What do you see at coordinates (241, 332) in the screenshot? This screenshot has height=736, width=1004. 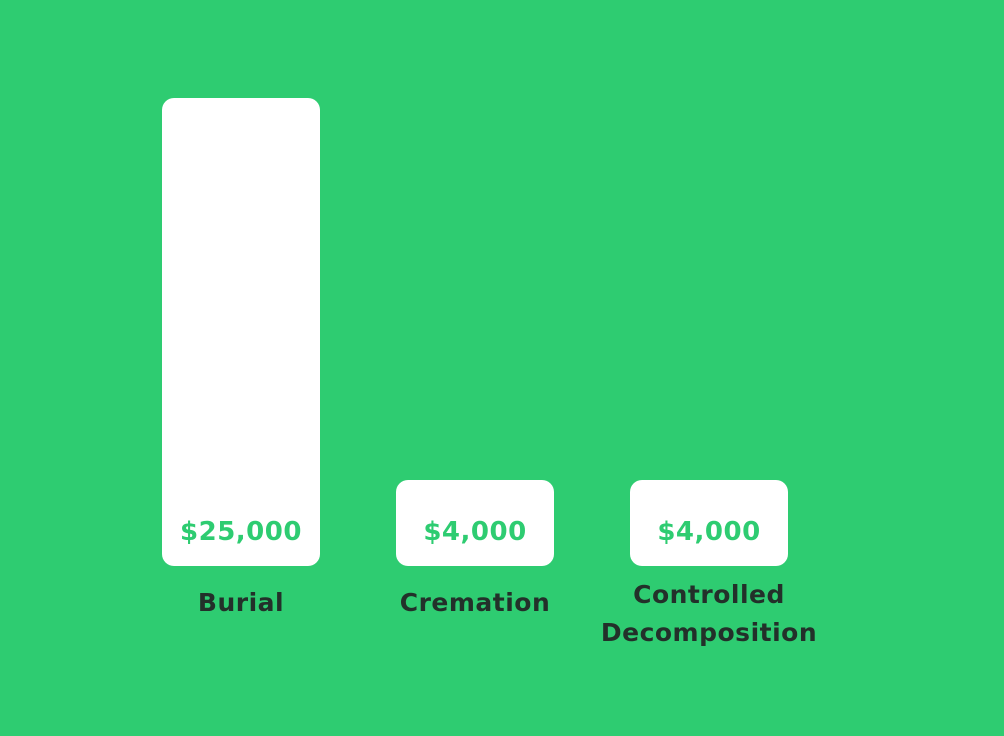 I see `bar-burial` at bounding box center [241, 332].